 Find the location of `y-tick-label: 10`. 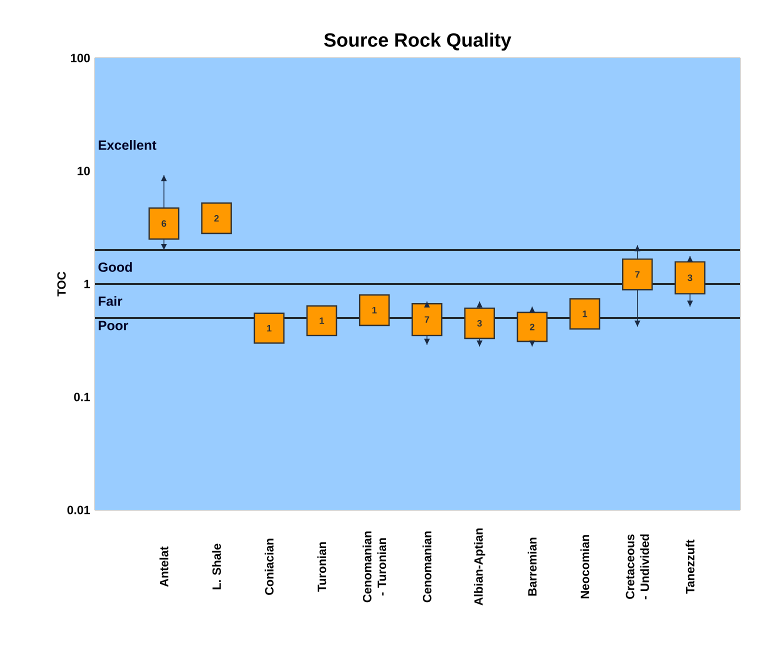

y-tick-label: 10 is located at coordinates (84, 171).